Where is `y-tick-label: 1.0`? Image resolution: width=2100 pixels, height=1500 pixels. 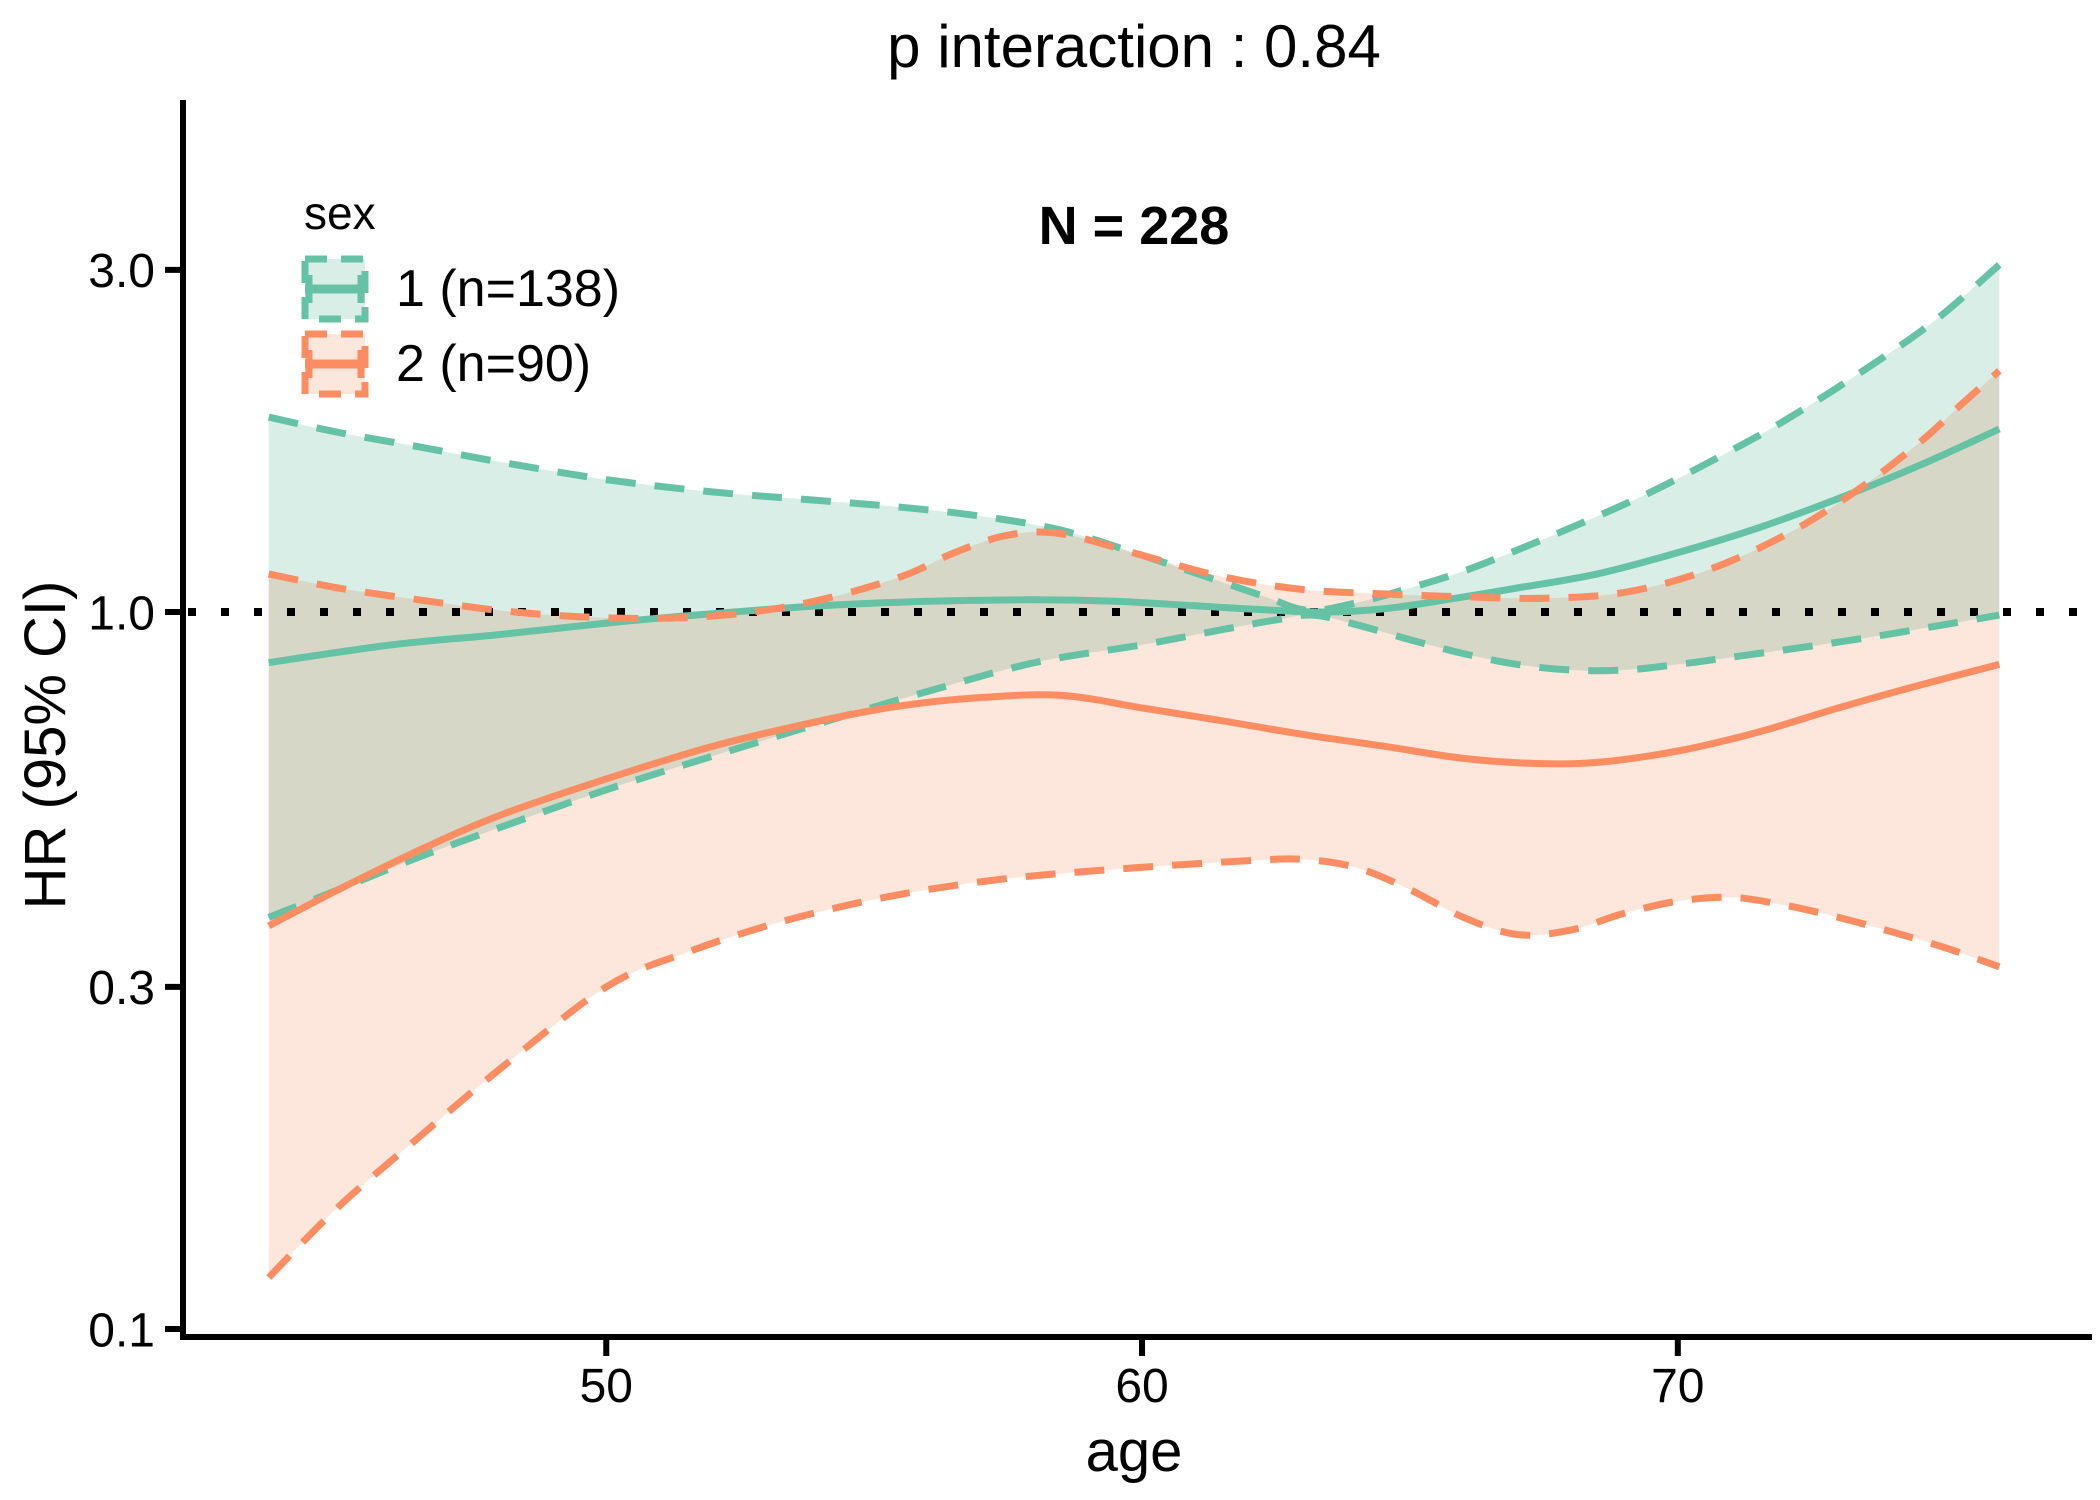 y-tick-label: 1.0 is located at coordinates (121, 613).